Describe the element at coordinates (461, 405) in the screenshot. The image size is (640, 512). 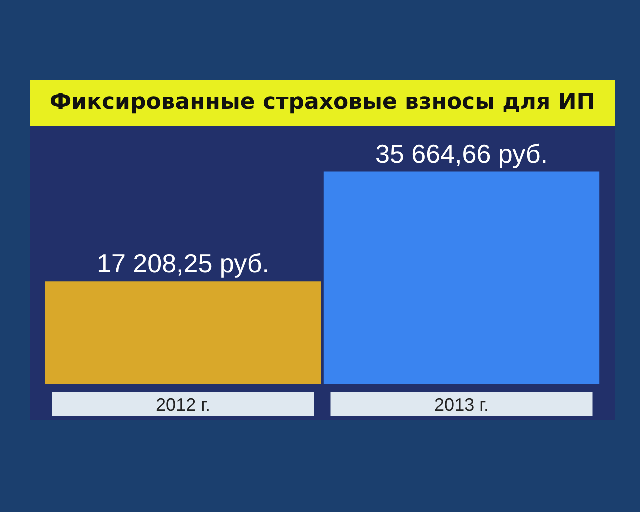
I see `x-tick-label: 2013 г.` at that location.